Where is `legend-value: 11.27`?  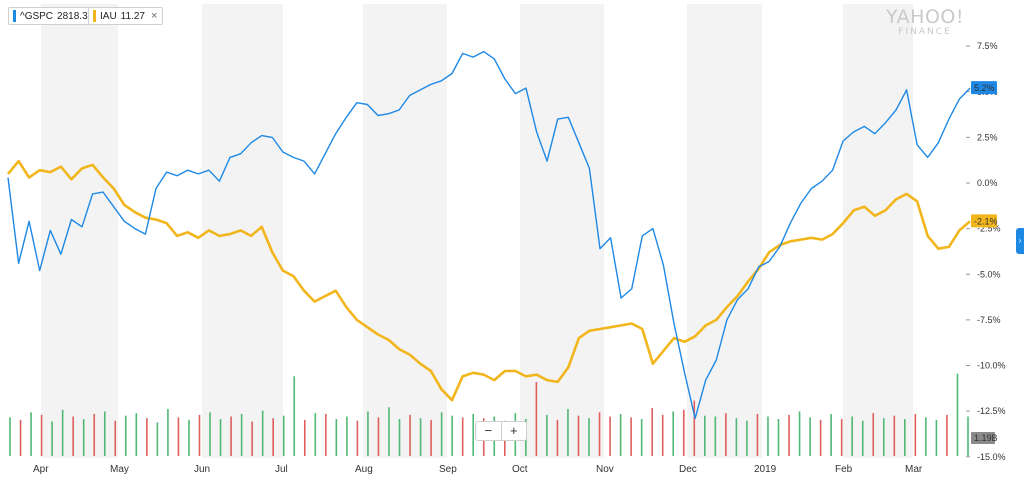 legend-value: 11.27 is located at coordinates (132, 16).